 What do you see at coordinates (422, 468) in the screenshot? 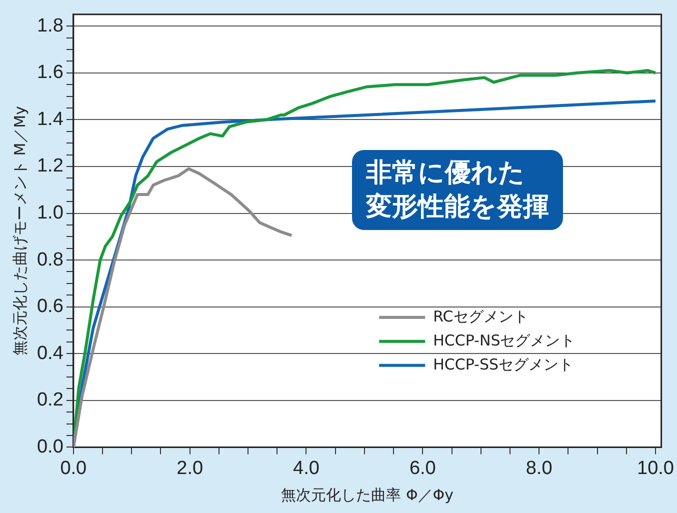
I see `x-tick-label: 6.0` at bounding box center [422, 468].